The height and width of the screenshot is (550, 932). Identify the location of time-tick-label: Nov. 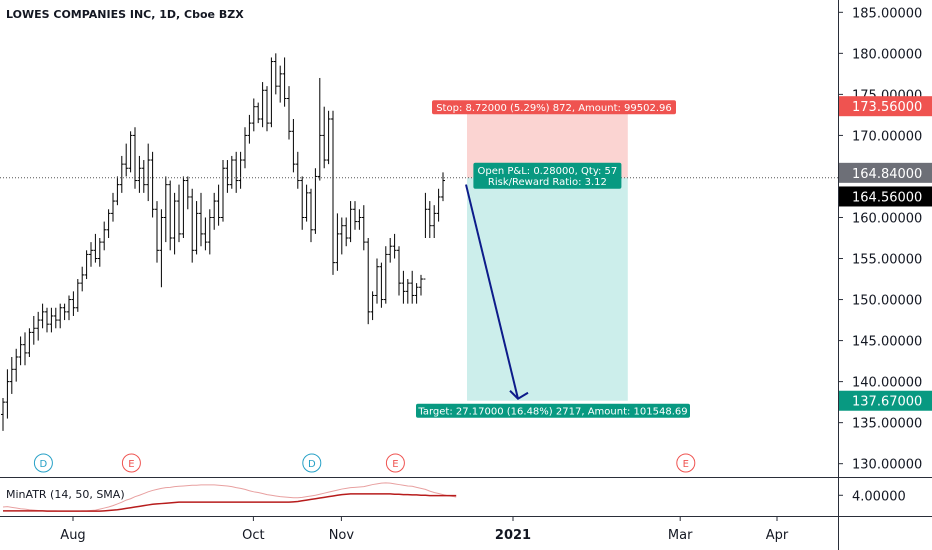
(342, 535).